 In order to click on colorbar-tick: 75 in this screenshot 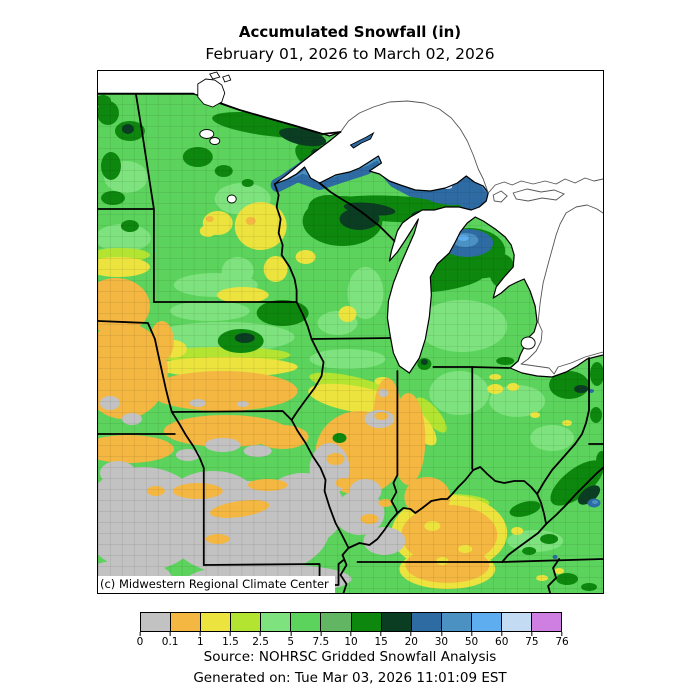, I will do `click(532, 640)`.